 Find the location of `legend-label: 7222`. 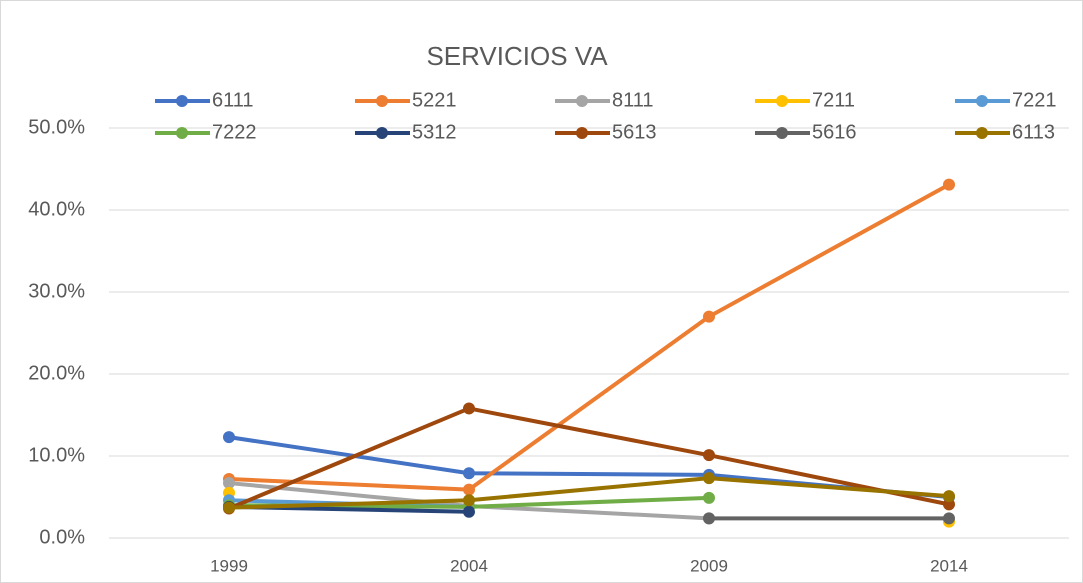

legend-label: 7222 is located at coordinates (234, 132).